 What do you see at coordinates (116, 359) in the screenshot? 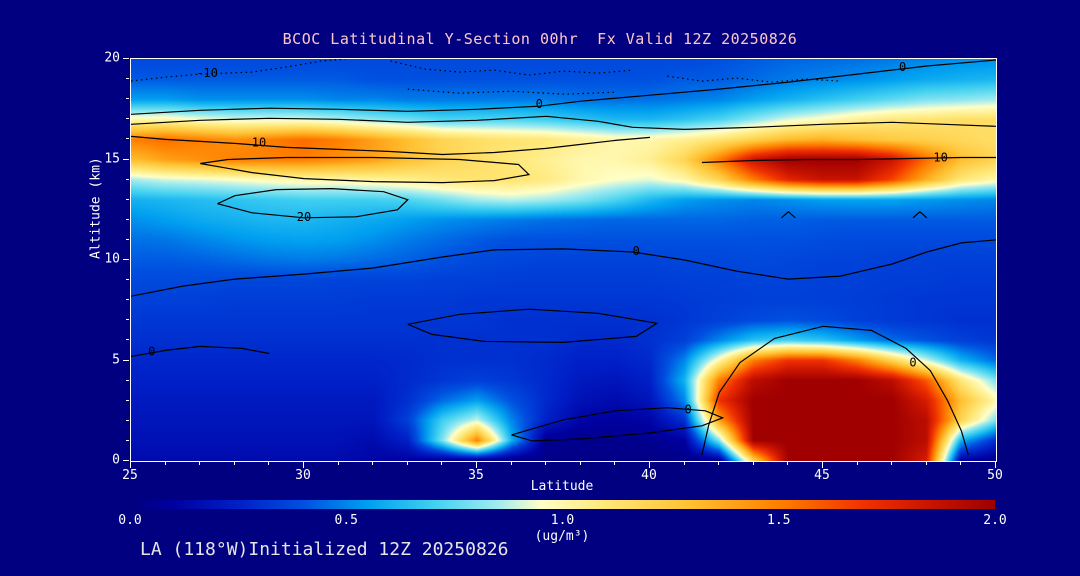
I see `y-tick-label: 5` at bounding box center [116, 359].